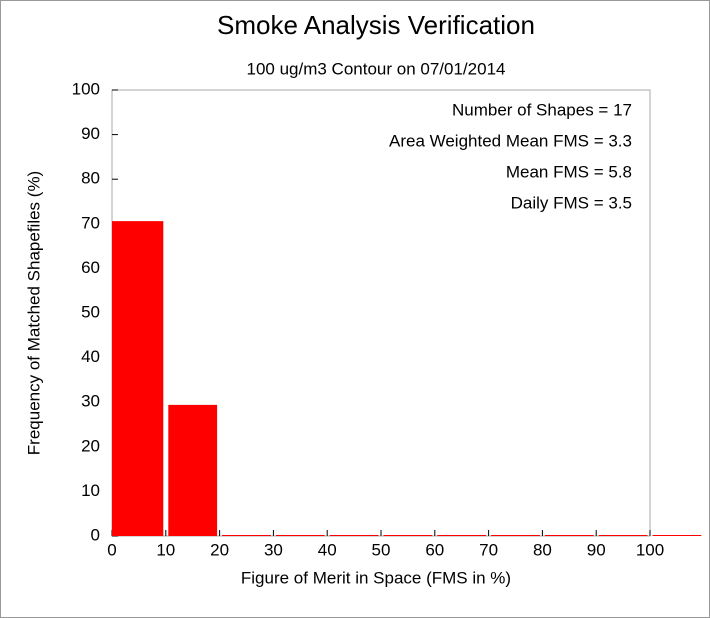  Describe the element at coordinates (86, 88) in the screenshot. I see `y-tick-label: 100` at that location.